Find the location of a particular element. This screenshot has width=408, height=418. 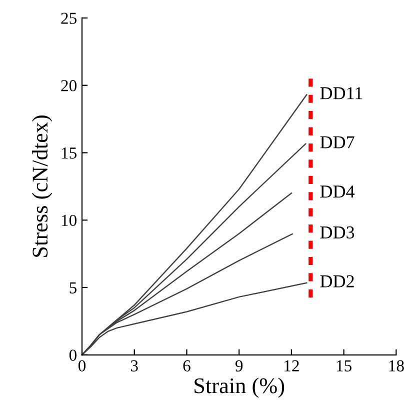

x-axis-title: Strain (%) is located at coordinates (239, 388).